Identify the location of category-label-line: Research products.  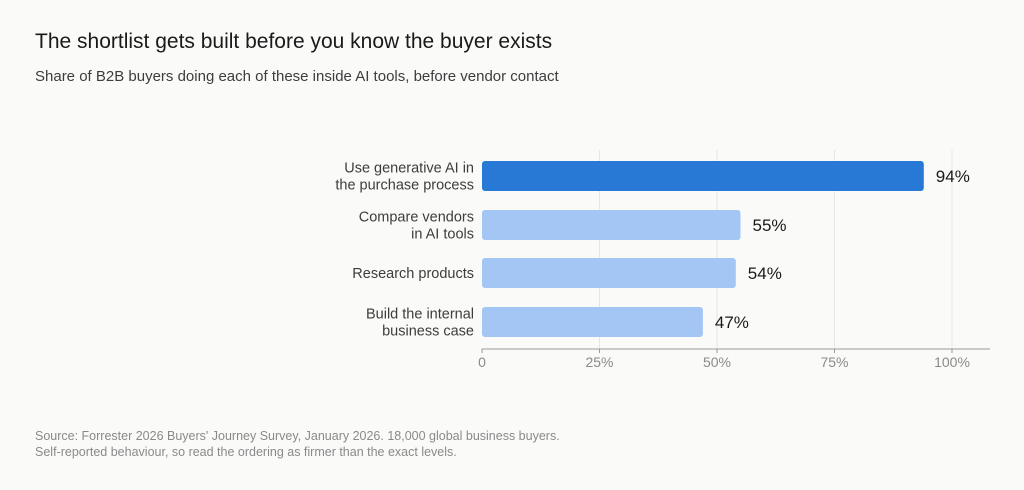
(413, 274).